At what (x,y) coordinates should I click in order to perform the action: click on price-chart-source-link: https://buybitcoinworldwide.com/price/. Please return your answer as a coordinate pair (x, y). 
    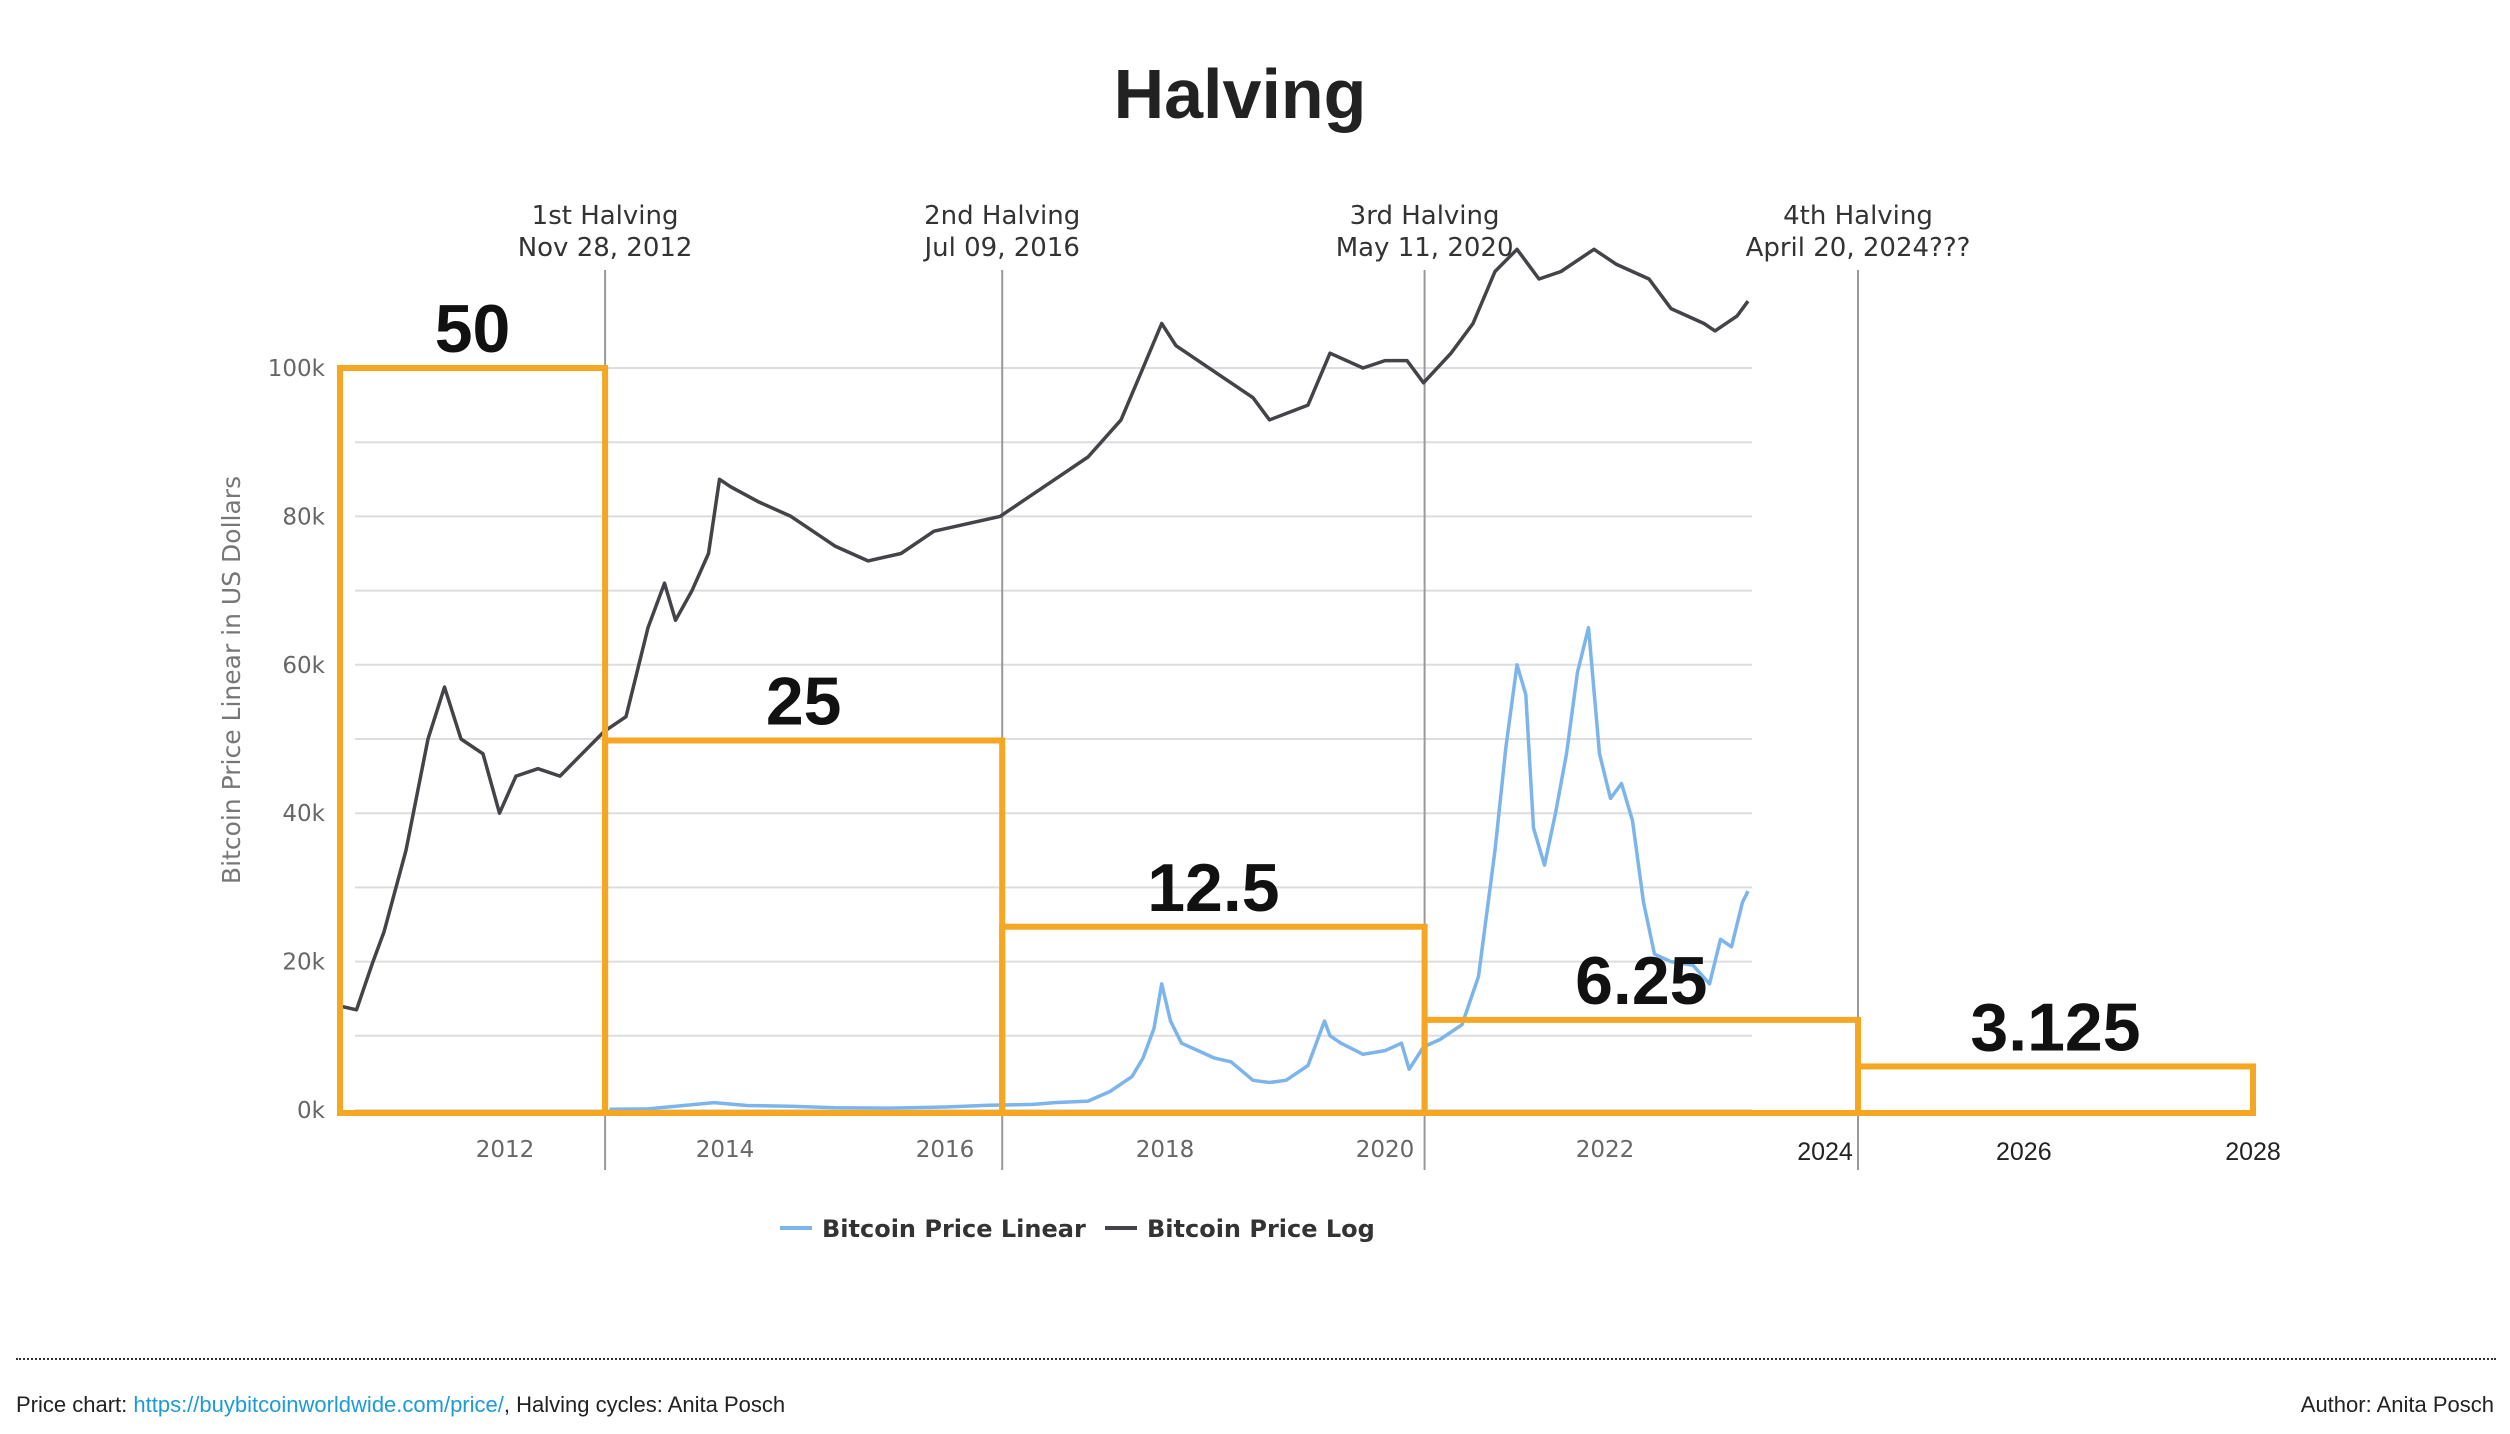
    Looking at the image, I should click on (318, 1404).